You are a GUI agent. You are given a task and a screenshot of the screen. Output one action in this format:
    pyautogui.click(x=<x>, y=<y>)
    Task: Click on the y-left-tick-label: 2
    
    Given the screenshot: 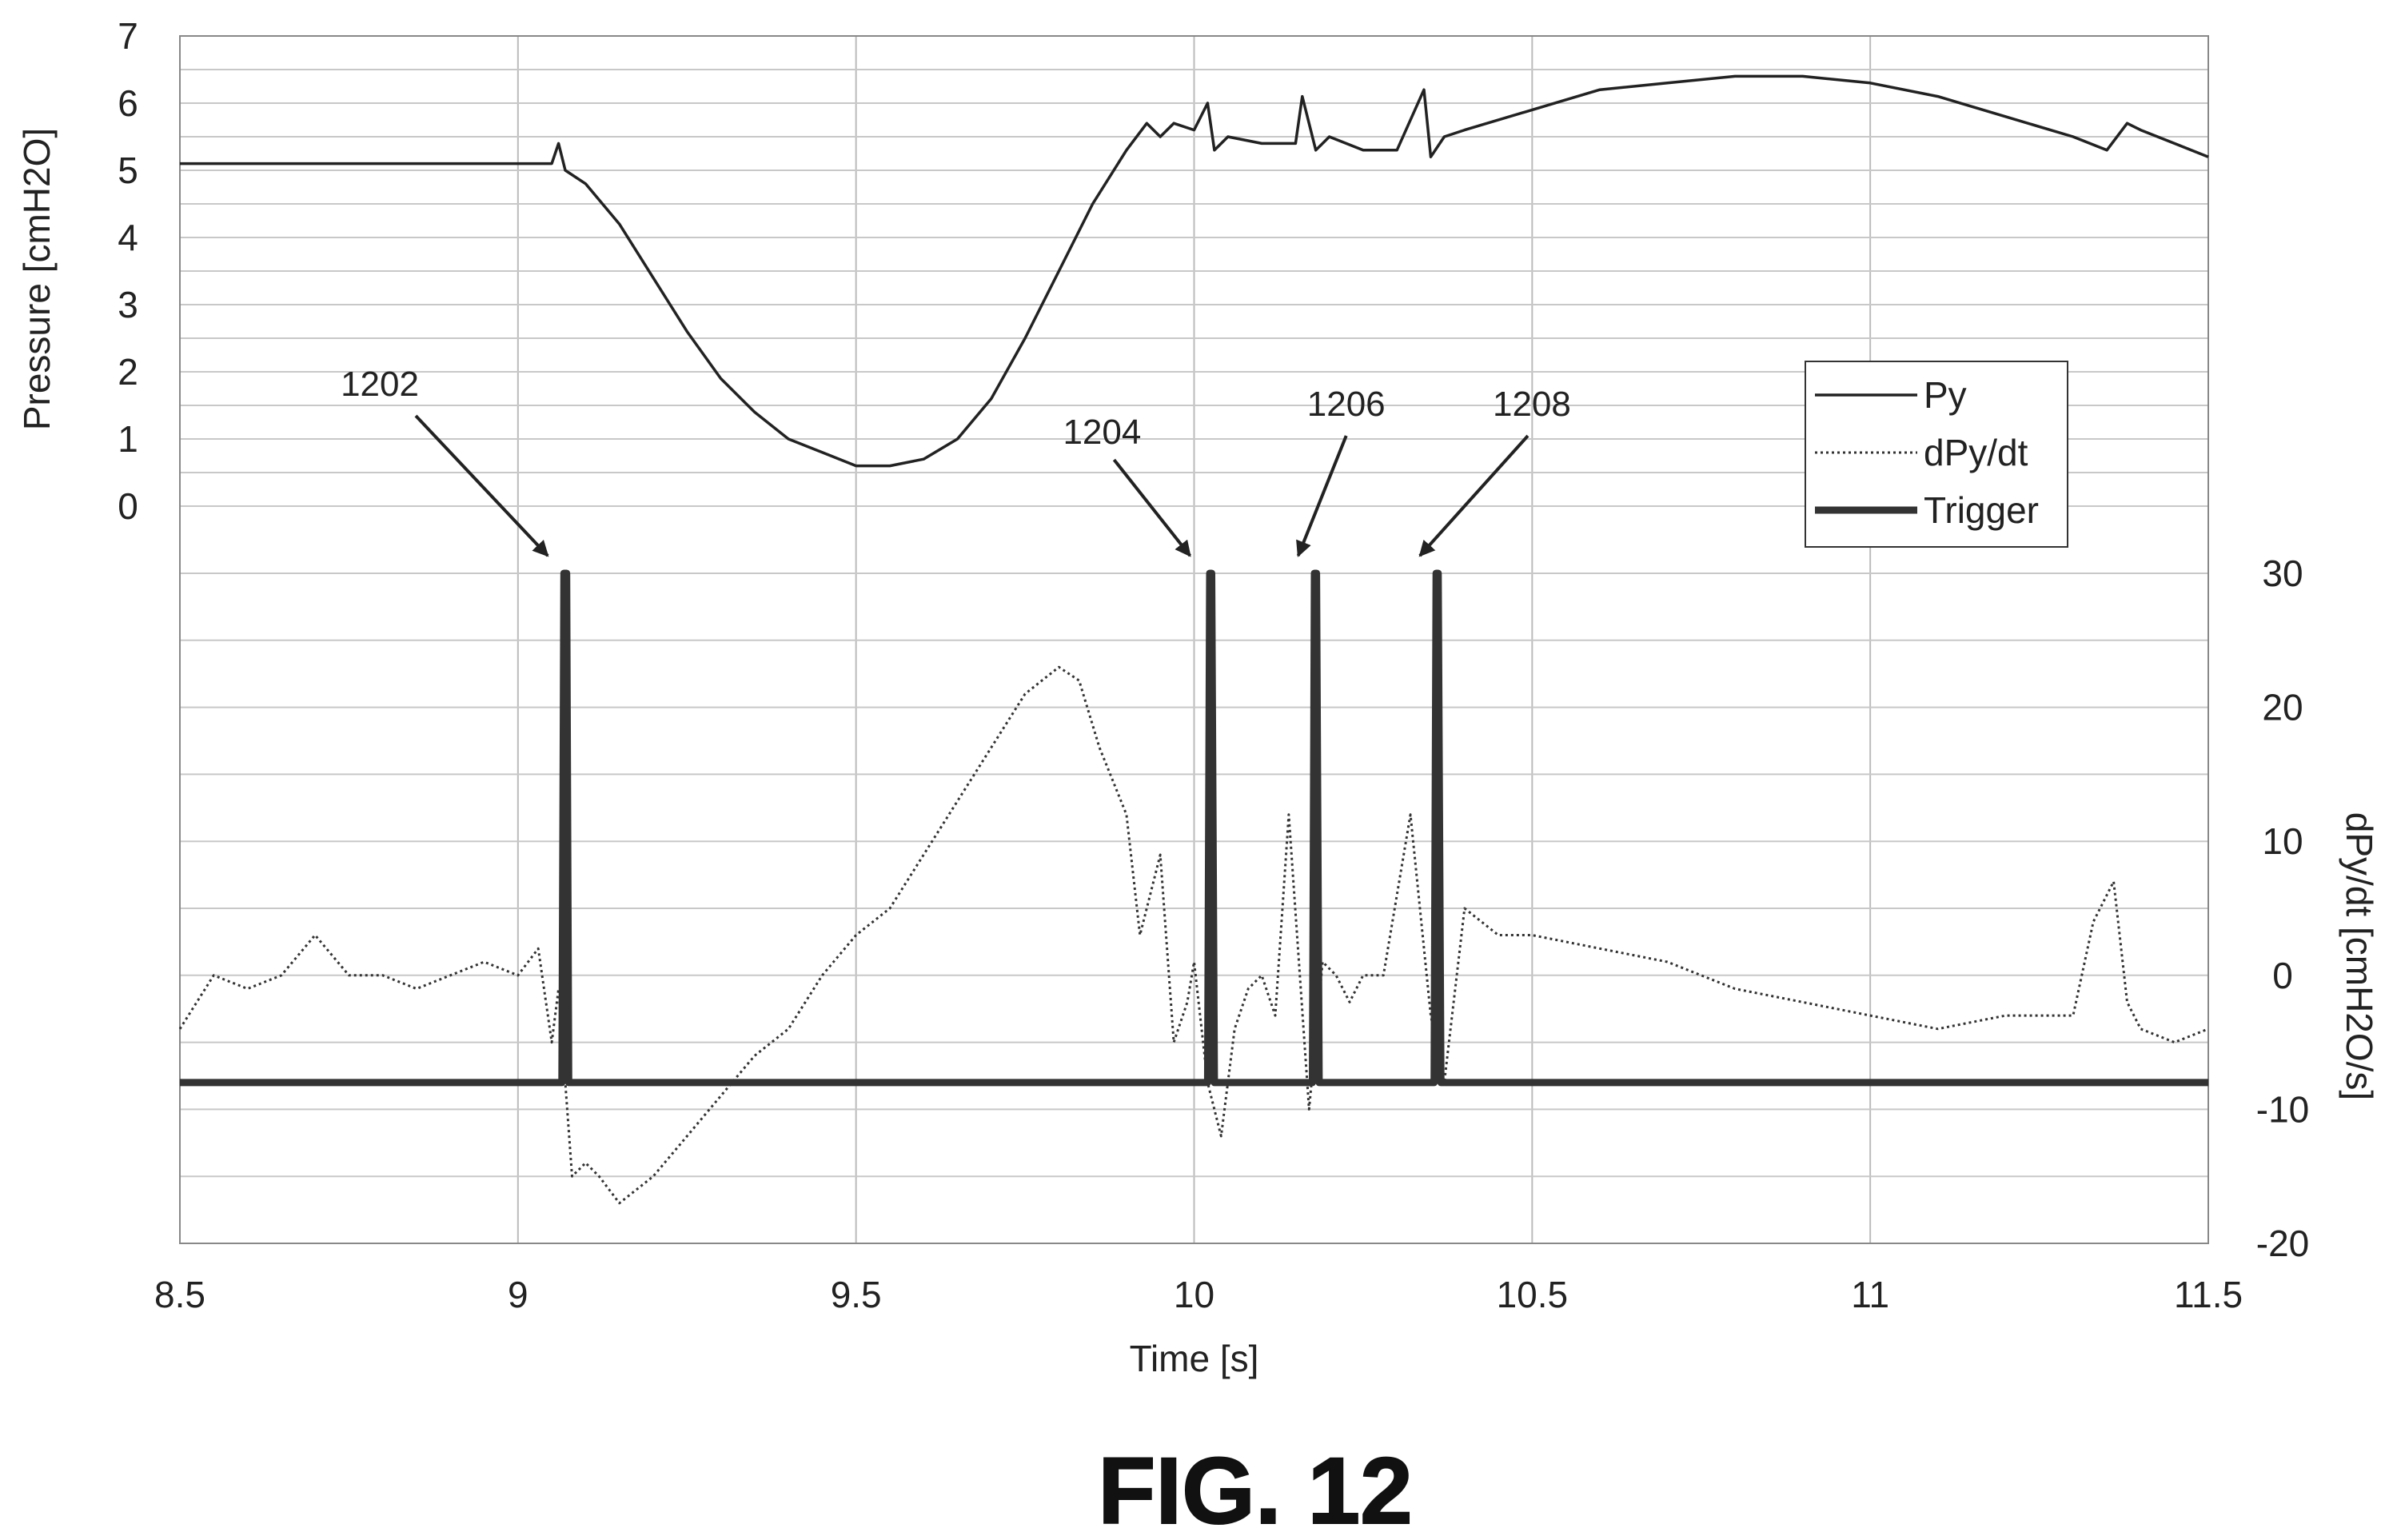 What is the action you would take?
    pyautogui.click(x=128, y=372)
    